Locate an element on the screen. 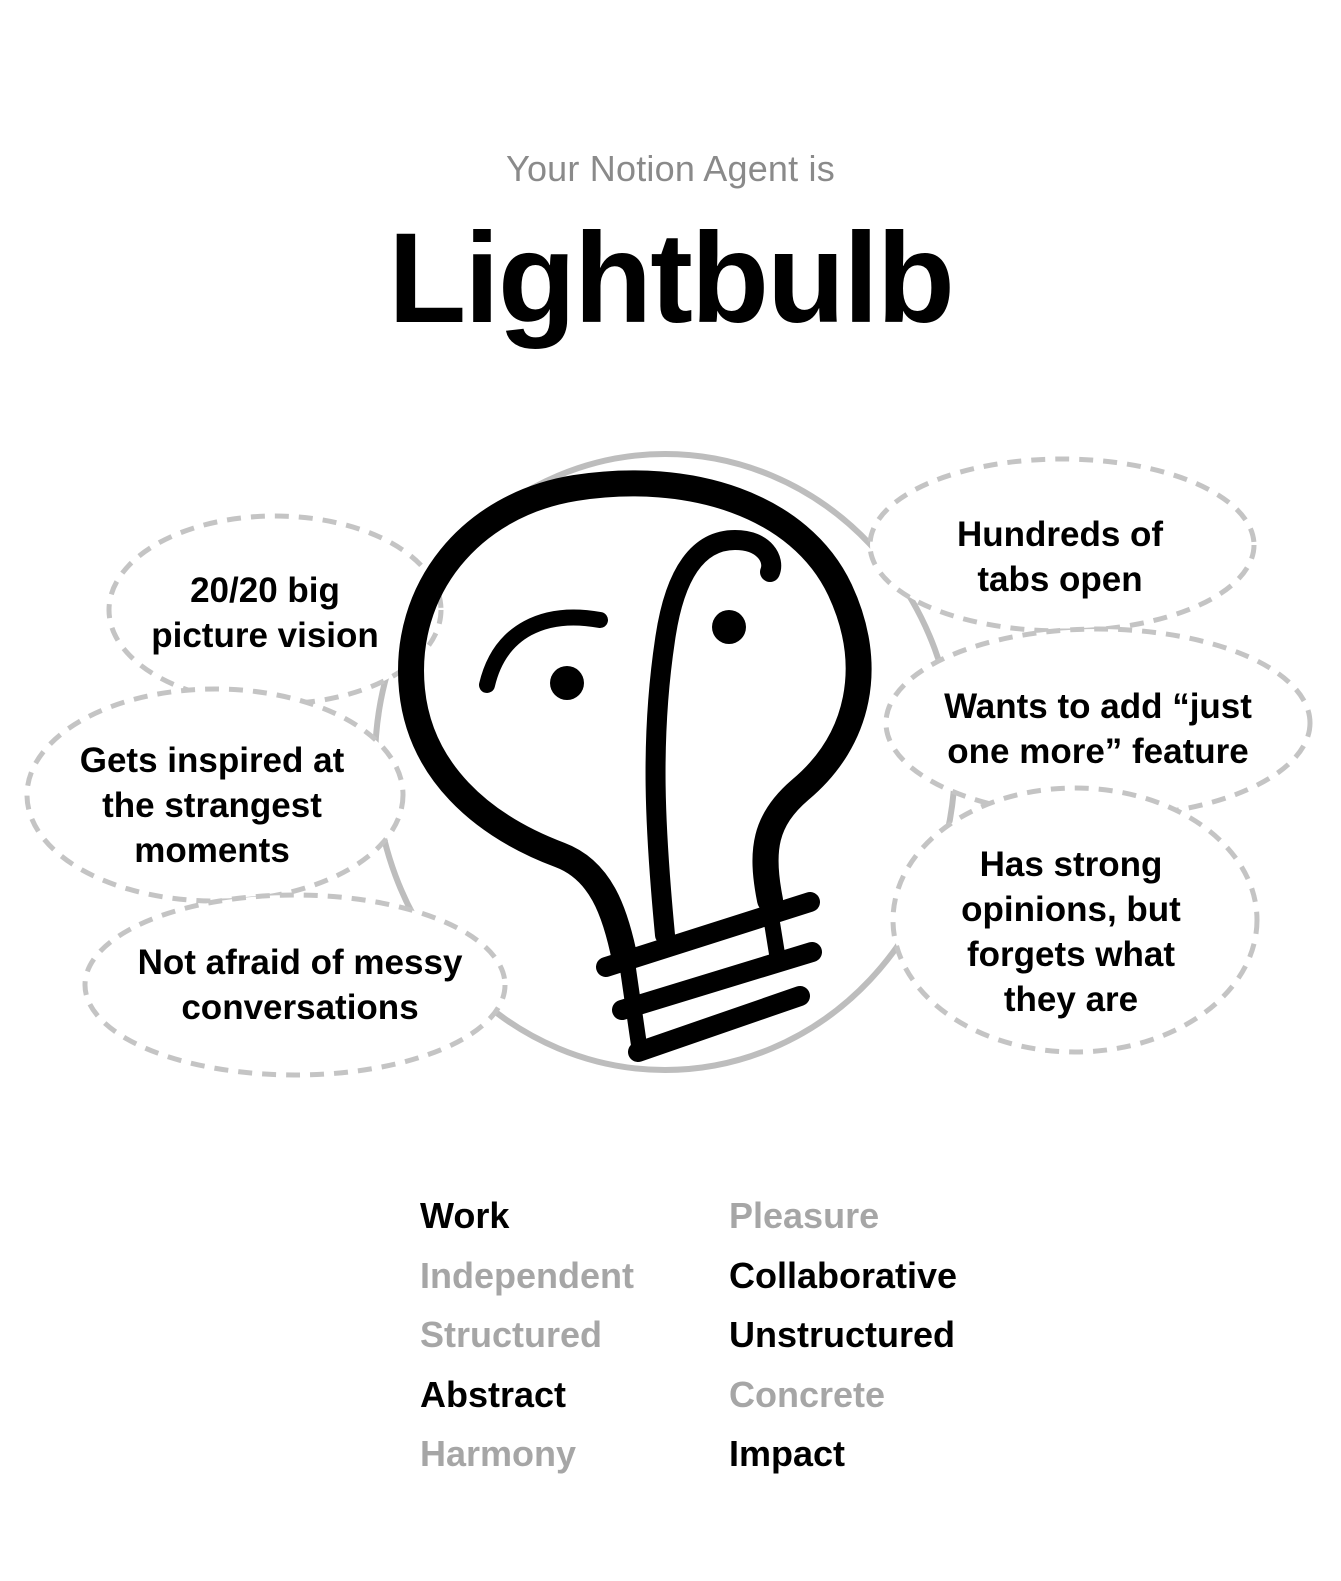 Image resolution: width=1341 pixels, height=1581 pixels. trait-abstract: Abstract is located at coordinates (493, 1394).